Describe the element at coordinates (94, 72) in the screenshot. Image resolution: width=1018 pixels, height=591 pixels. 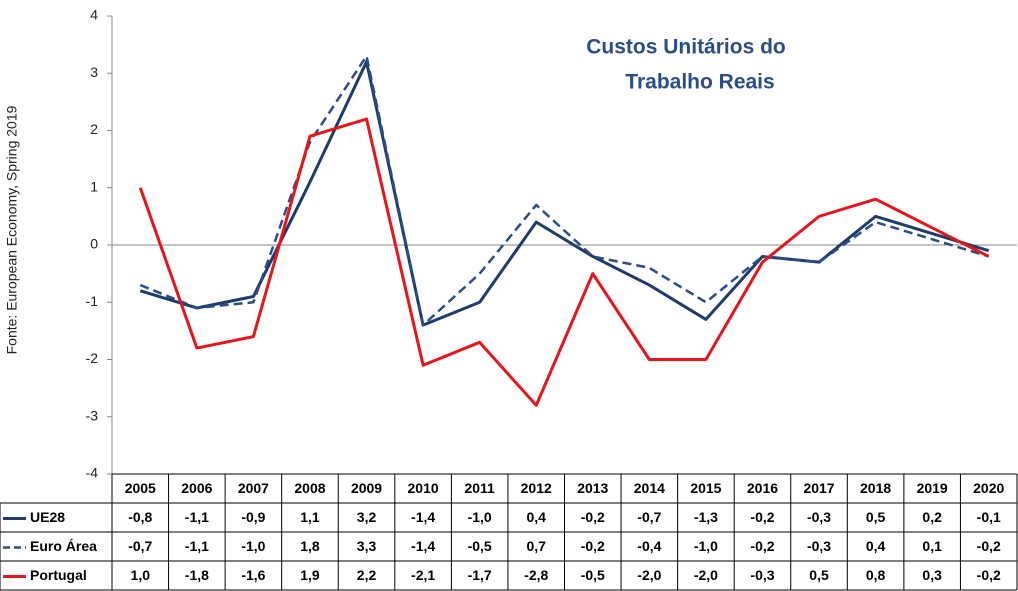
I see `y-tick-label: 3` at that location.